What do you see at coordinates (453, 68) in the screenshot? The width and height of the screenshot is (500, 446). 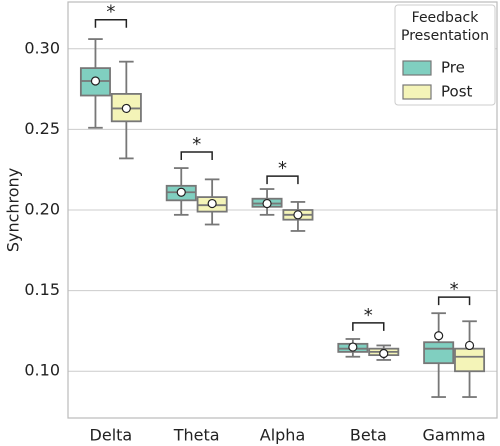 I see `legend-label: Pre` at bounding box center [453, 68].